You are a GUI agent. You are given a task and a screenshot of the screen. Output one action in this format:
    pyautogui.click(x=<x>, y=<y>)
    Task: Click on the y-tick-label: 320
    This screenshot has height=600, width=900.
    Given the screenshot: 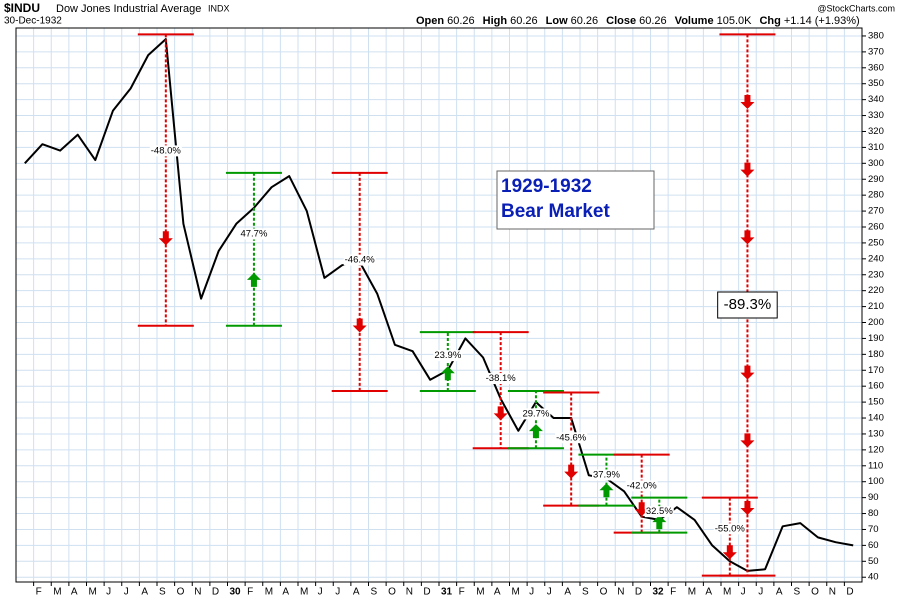 What is the action you would take?
    pyautogui.click(x=876, y=131)
    